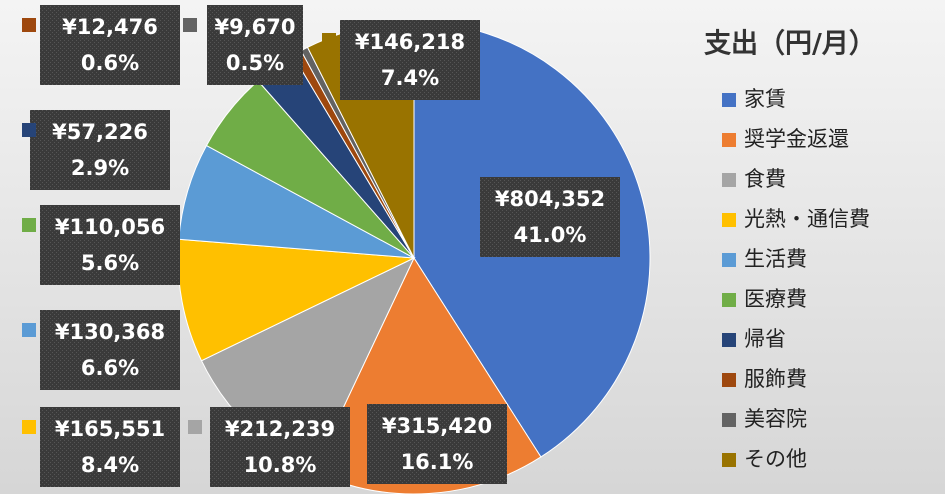  I want to click on data-label-percent: 6.6%, so click(110, 368).